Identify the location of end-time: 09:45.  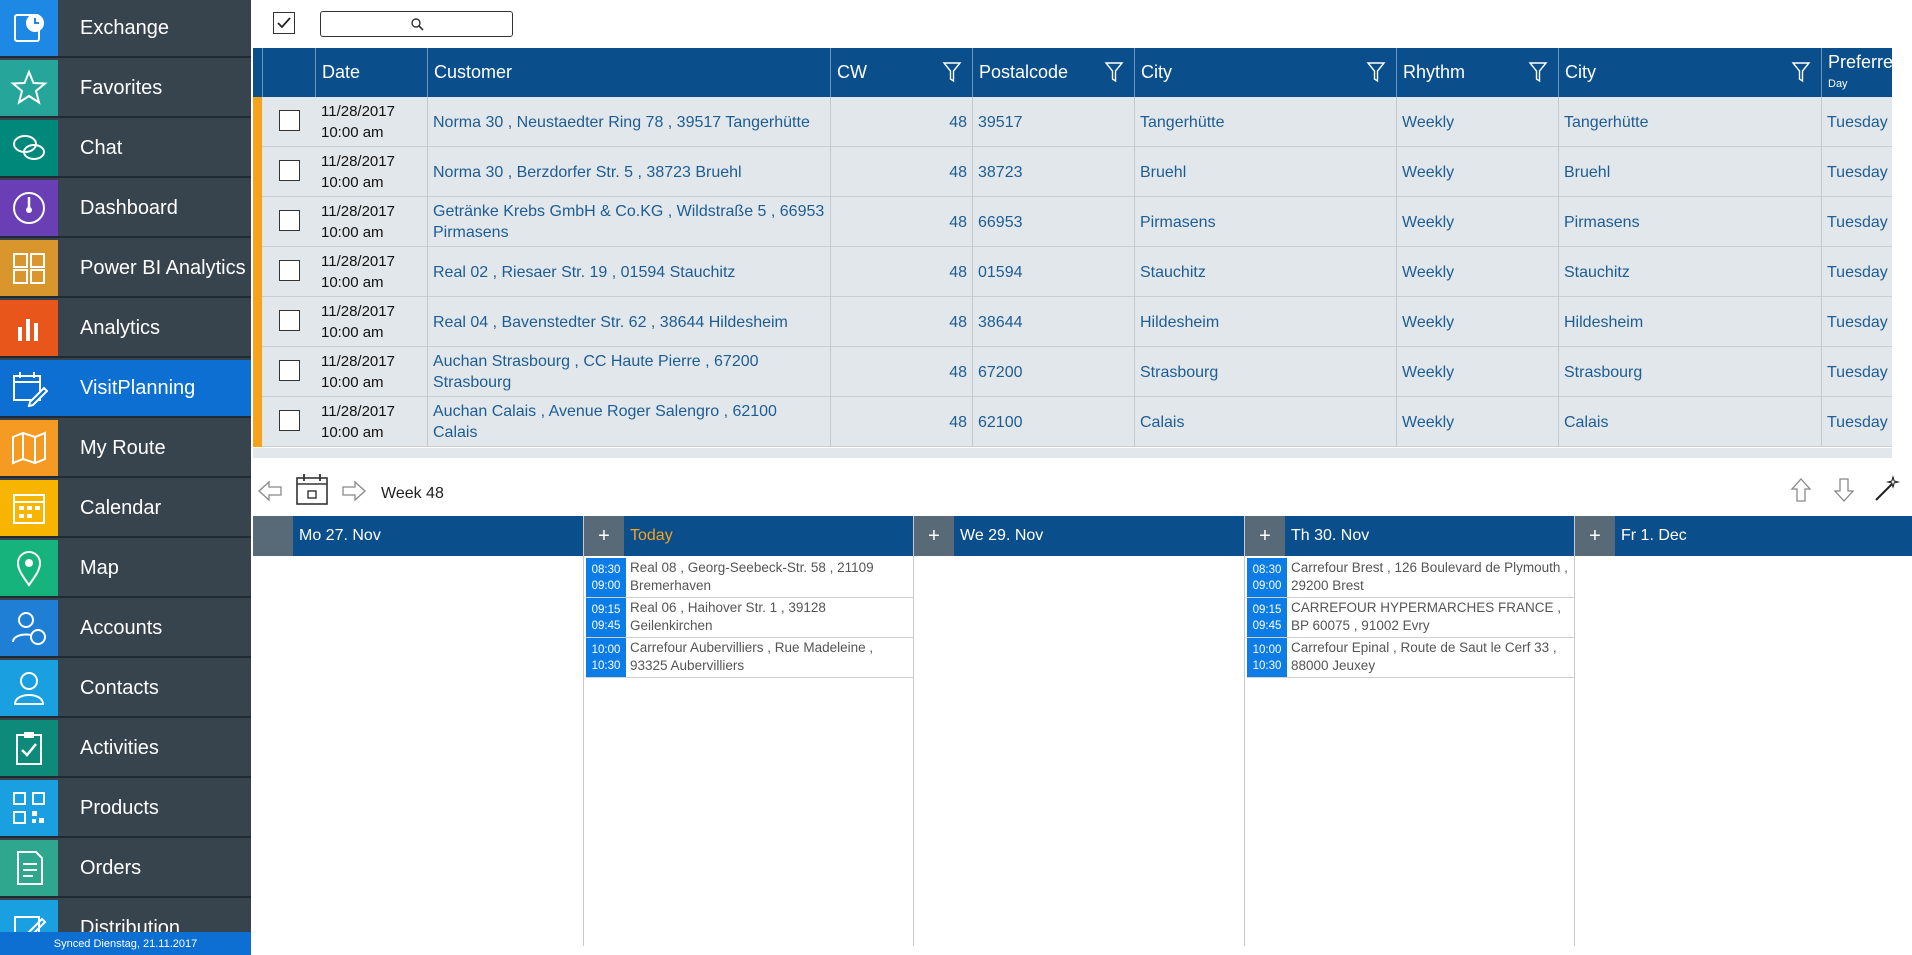
(1267, 625).